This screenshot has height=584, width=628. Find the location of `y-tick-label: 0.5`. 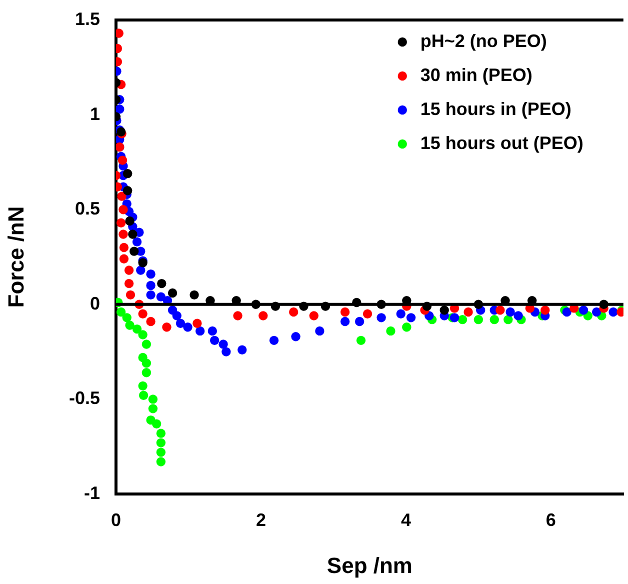

y-tick-label: 0.5 is located at coordinates (87, 208).